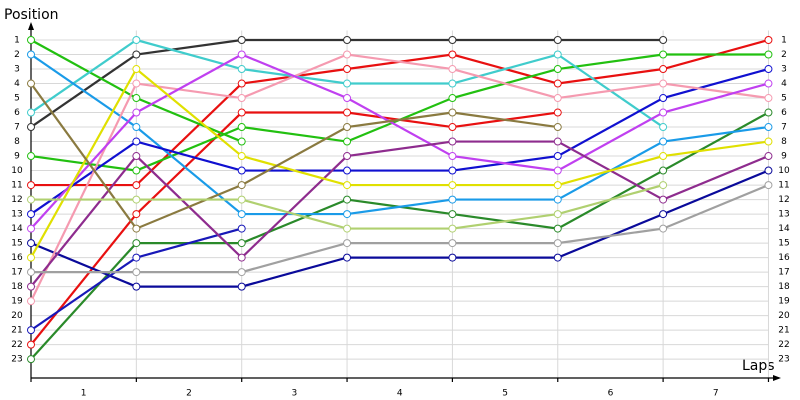 The image size is (800, 400). What do you see at coordinates (783, 200) in the screenshot?
I see `y-tick-label-right: 12` at bounding box center [783, 200].